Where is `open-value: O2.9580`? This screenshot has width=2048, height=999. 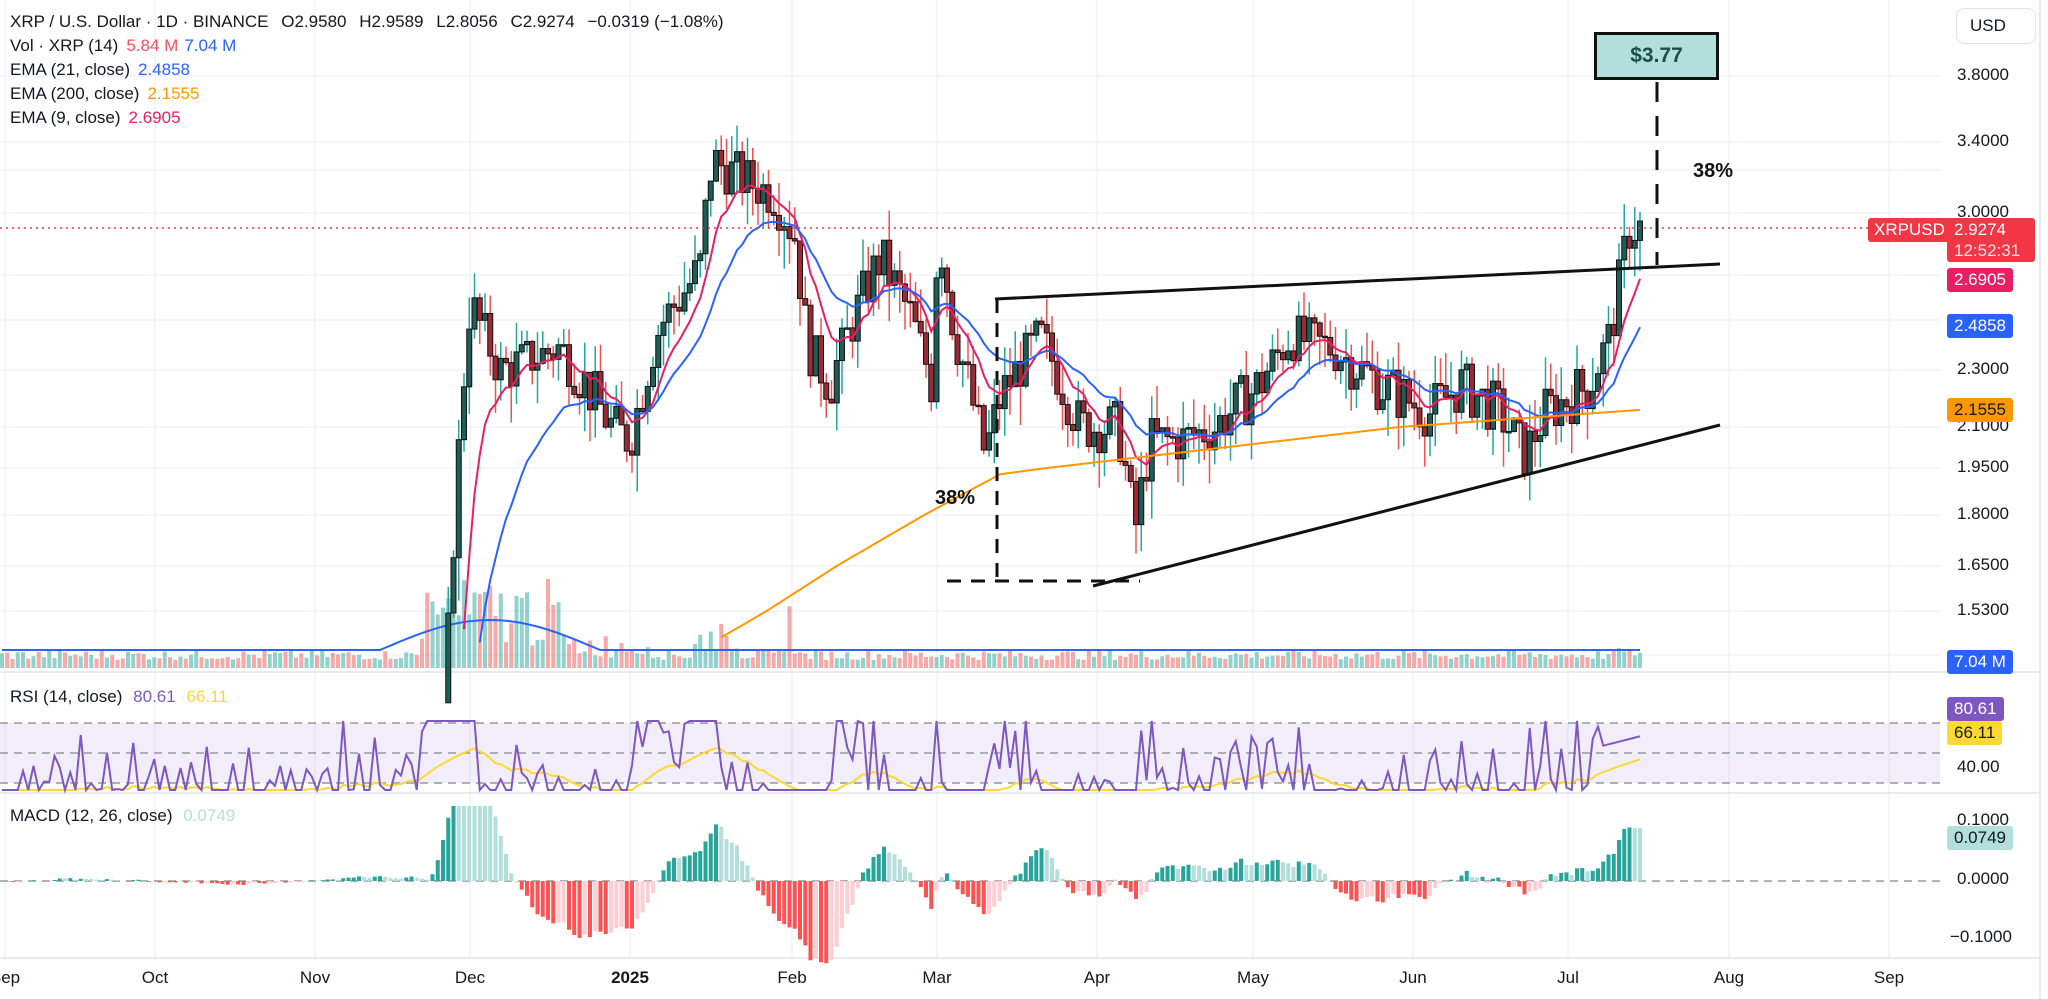 open-value: O2.9580 is located at coordinates (314, 21).